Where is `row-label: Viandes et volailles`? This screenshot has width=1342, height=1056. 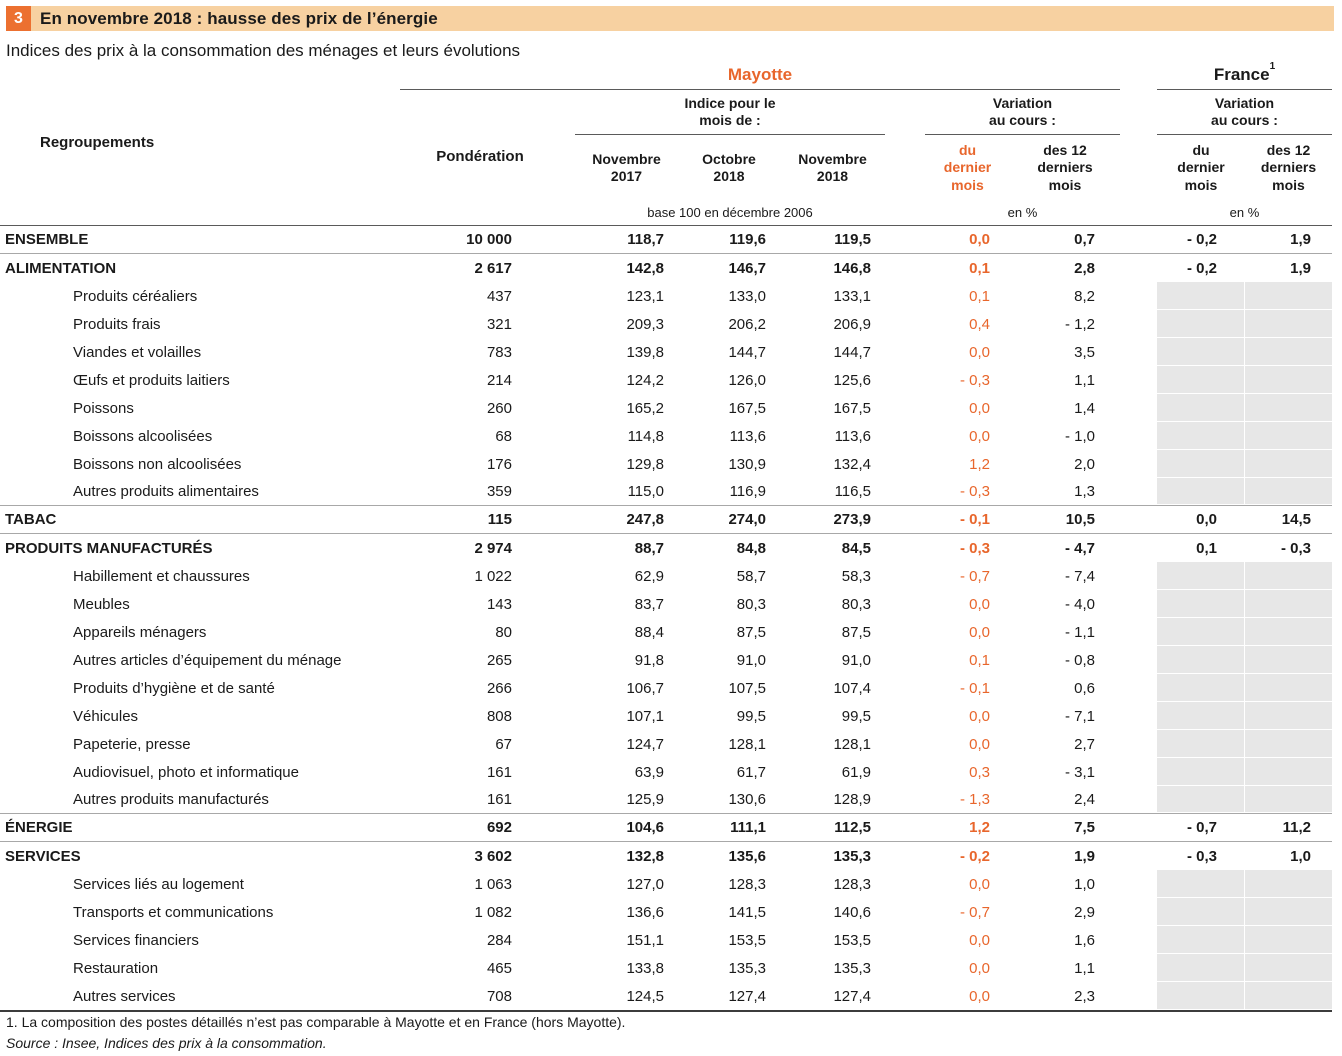 row-label: Viandes et volailles is located at coordinates (137, 352).